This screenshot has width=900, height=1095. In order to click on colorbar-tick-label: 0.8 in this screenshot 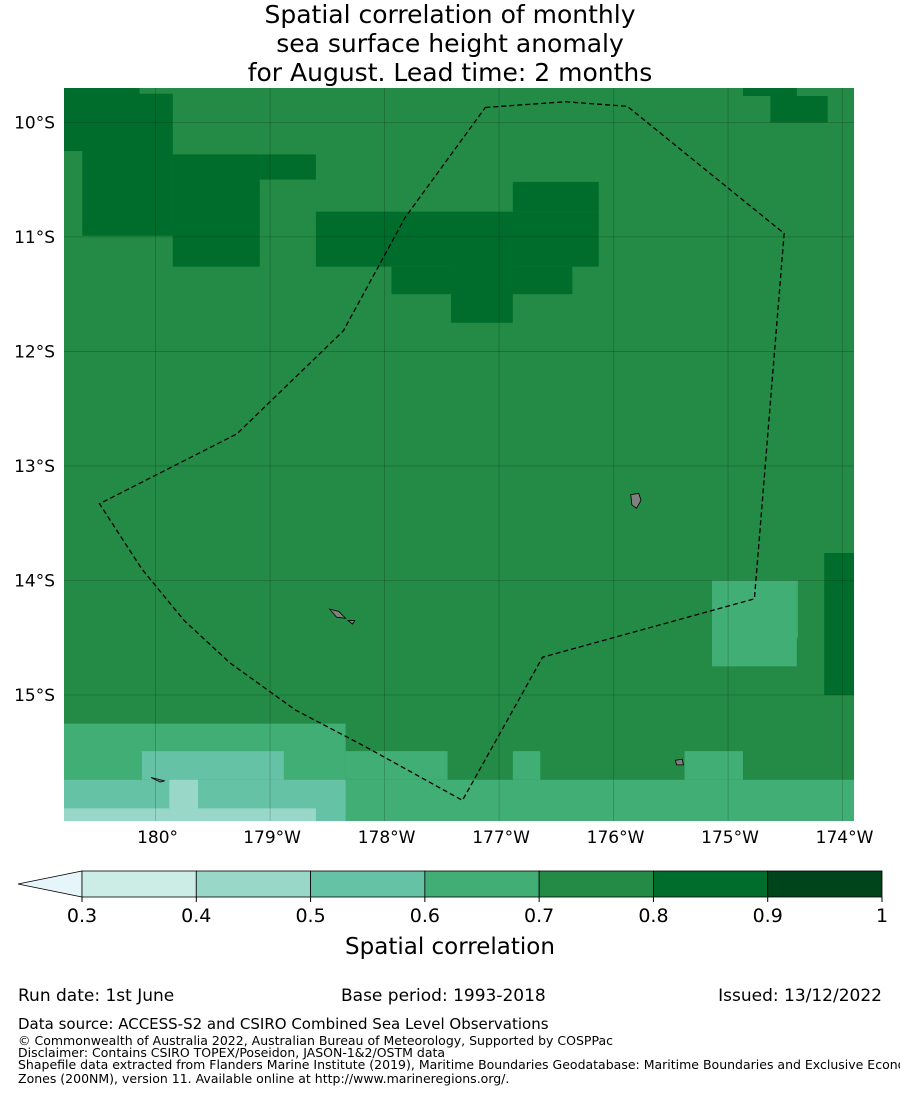, I will do `click(653, 916)`.